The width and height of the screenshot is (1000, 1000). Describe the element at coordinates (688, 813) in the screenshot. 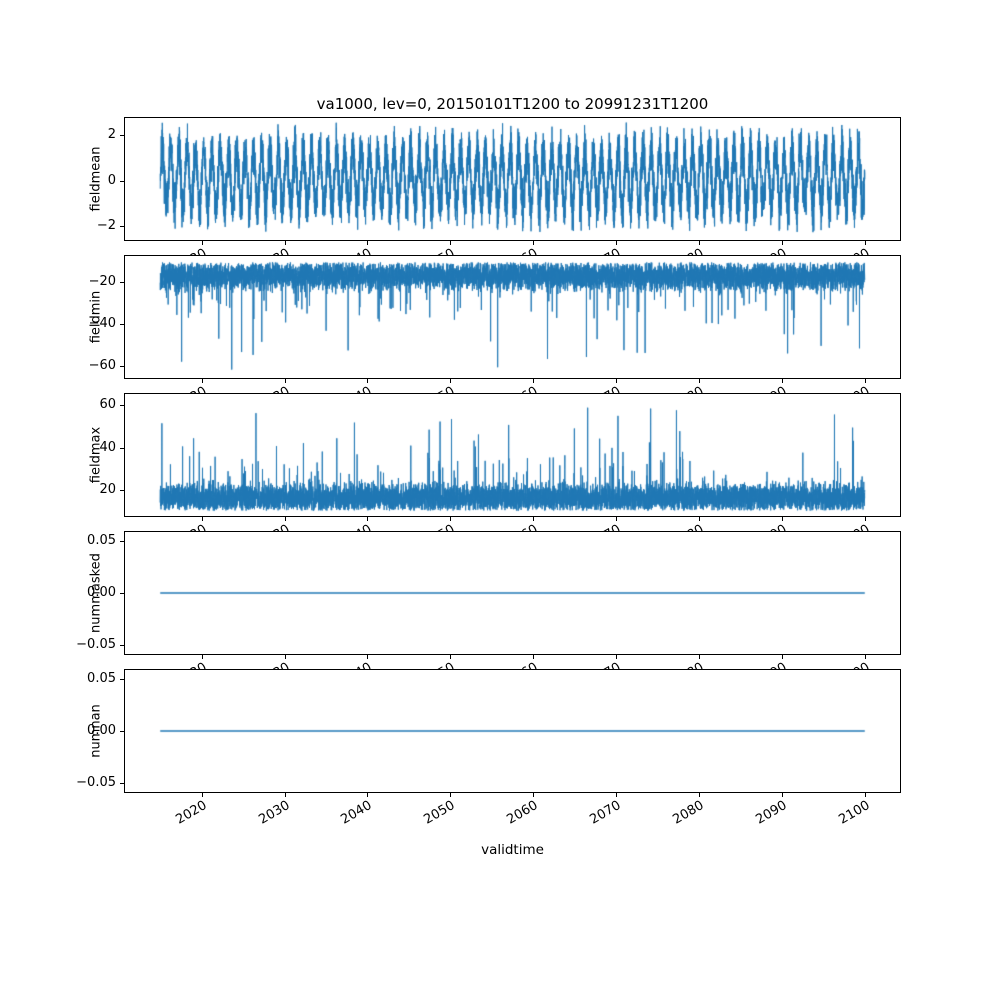

I see `x-tick-label: 2080` at that location.